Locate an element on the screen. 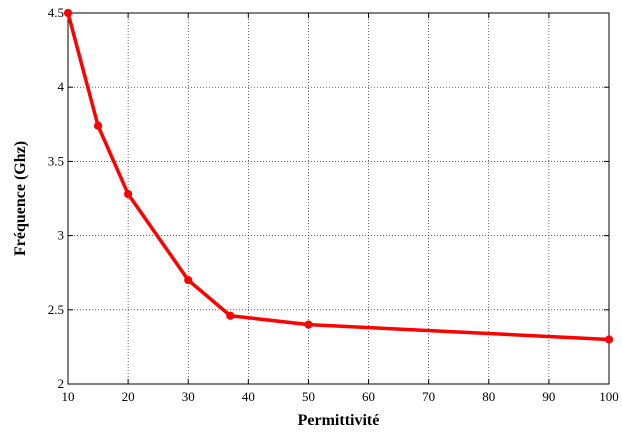 This screenshot has width=622, height=434. x-tick-label: 70 is located at coordinates (428, 396).